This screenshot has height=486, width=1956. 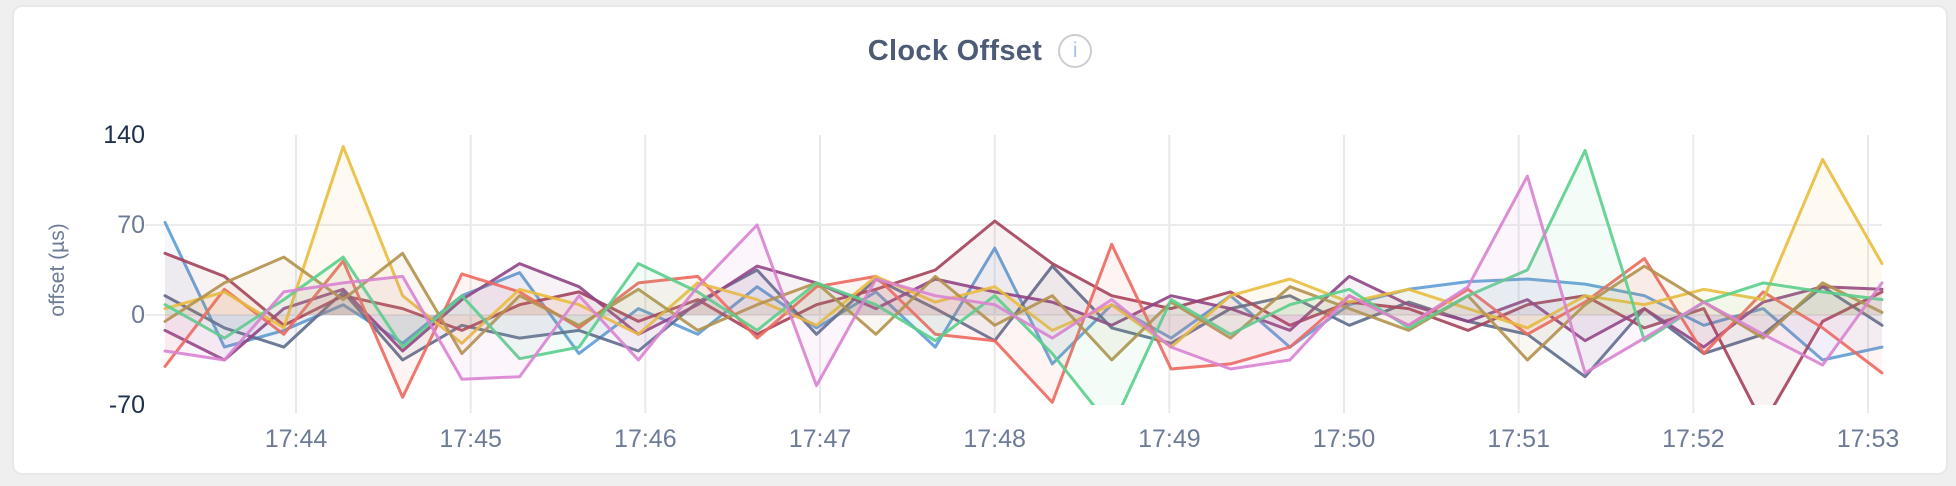 I want to click on chart-title: Clock Offset, so click(x=955, y=50).